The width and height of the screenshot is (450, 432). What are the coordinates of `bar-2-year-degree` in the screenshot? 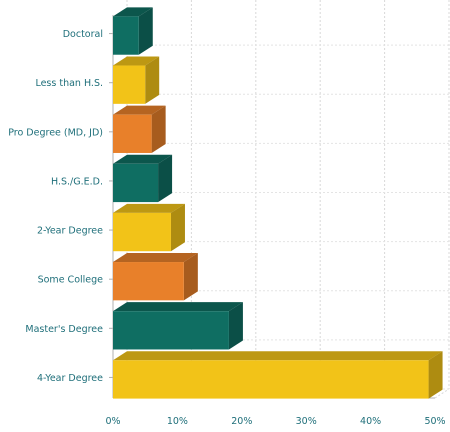 It's located at (149, 227).